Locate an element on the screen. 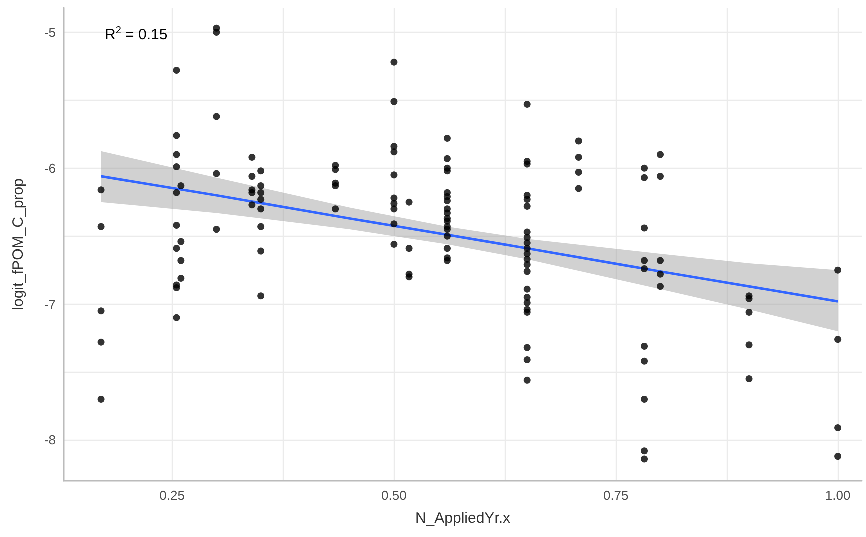  y-tick-label: -5 is located at coordinates (50, 32).